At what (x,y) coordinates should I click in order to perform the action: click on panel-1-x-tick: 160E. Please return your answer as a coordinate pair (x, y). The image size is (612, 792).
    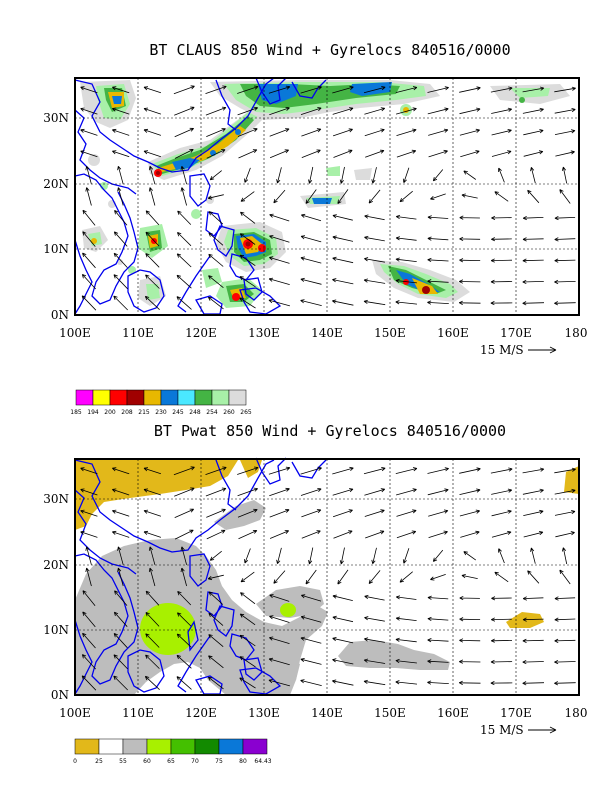
    Looking at the image, I should click on (453, 333).